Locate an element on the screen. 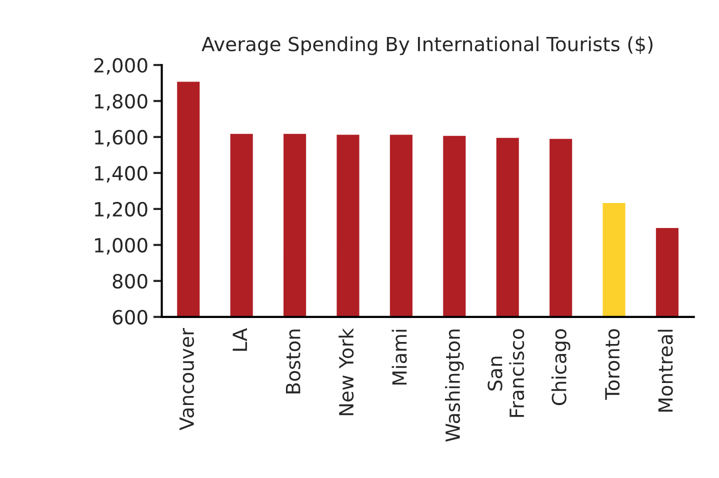 The width and height of the screenshot is (719, 478). chart-title: Average Spending By International Tourists ($) is located at coordinates (427, 46).